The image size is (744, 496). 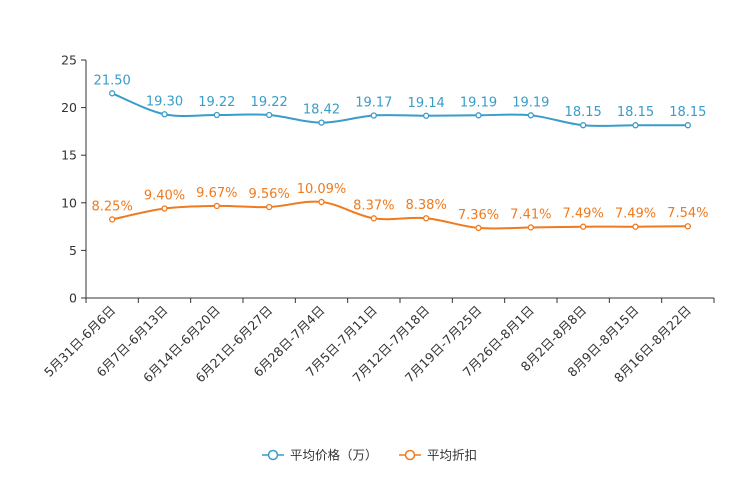 What do you see at coordinates (164, 101) in the screenshot?
I see `data-label: 19.30` at bounding box center [164, 101].